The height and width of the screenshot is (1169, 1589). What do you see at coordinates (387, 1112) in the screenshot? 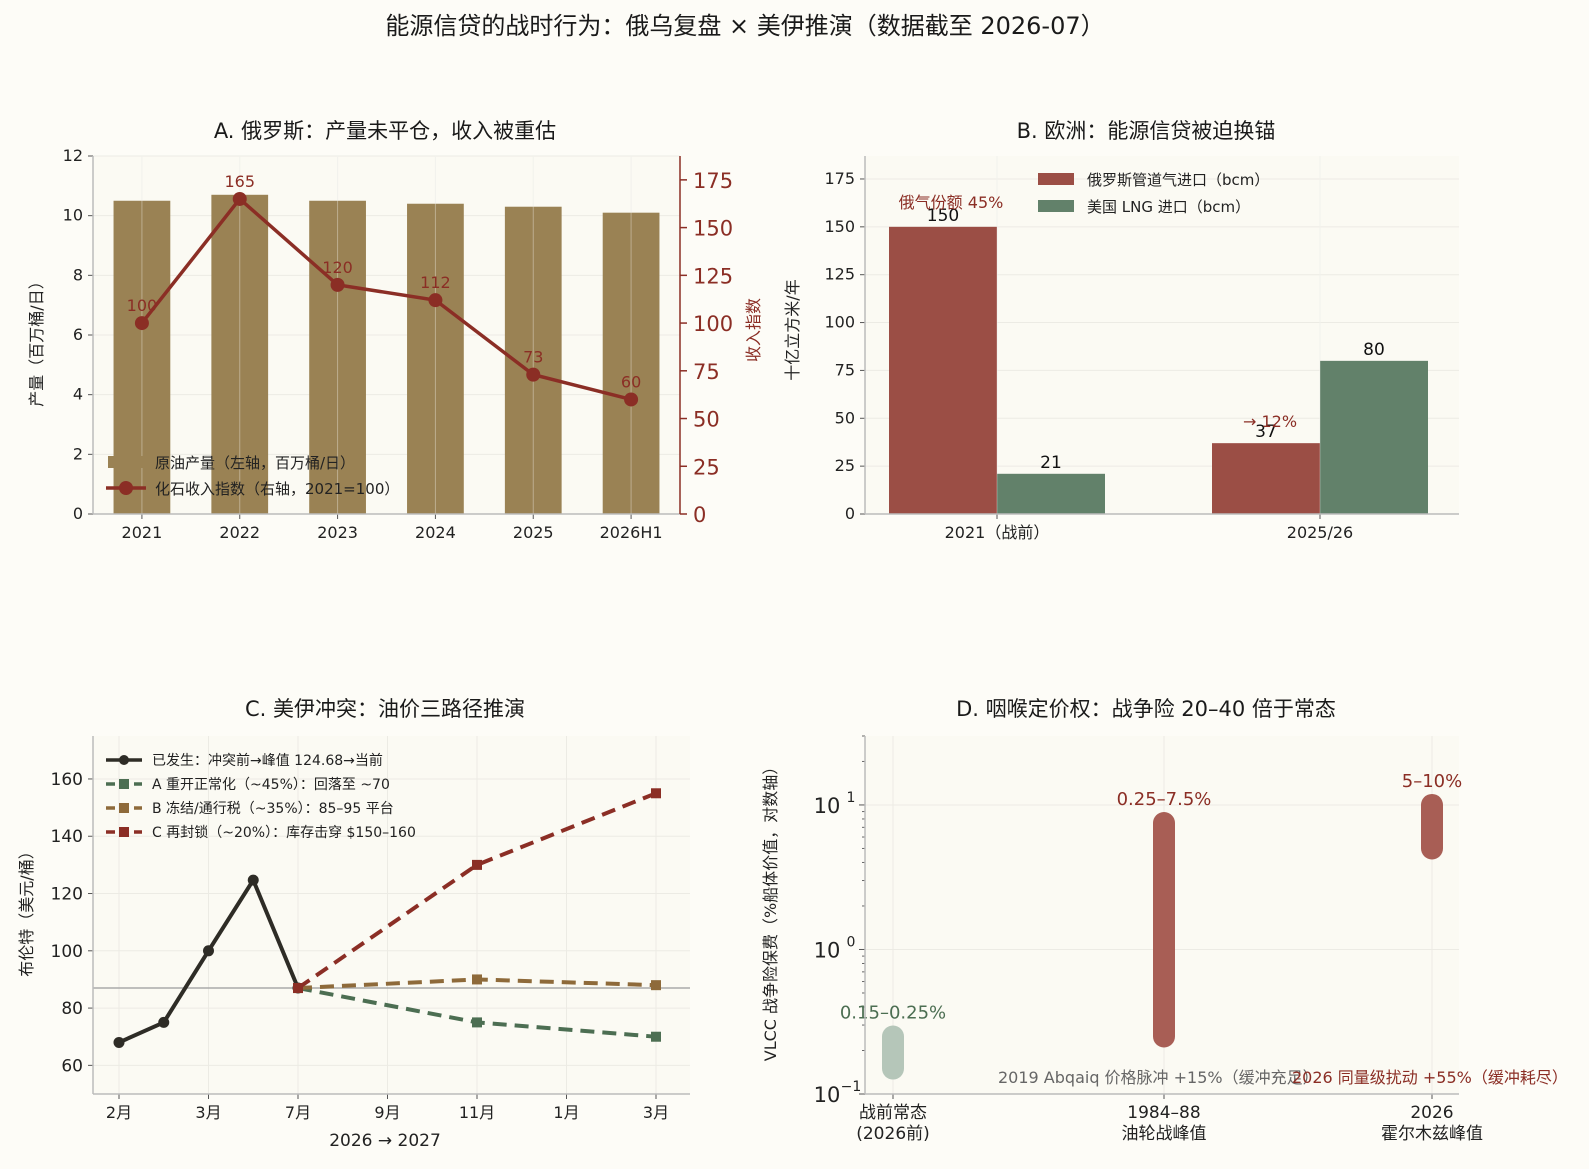
I see `panel-c-xtick-label: 9月` at bounding box center [387, 1112].